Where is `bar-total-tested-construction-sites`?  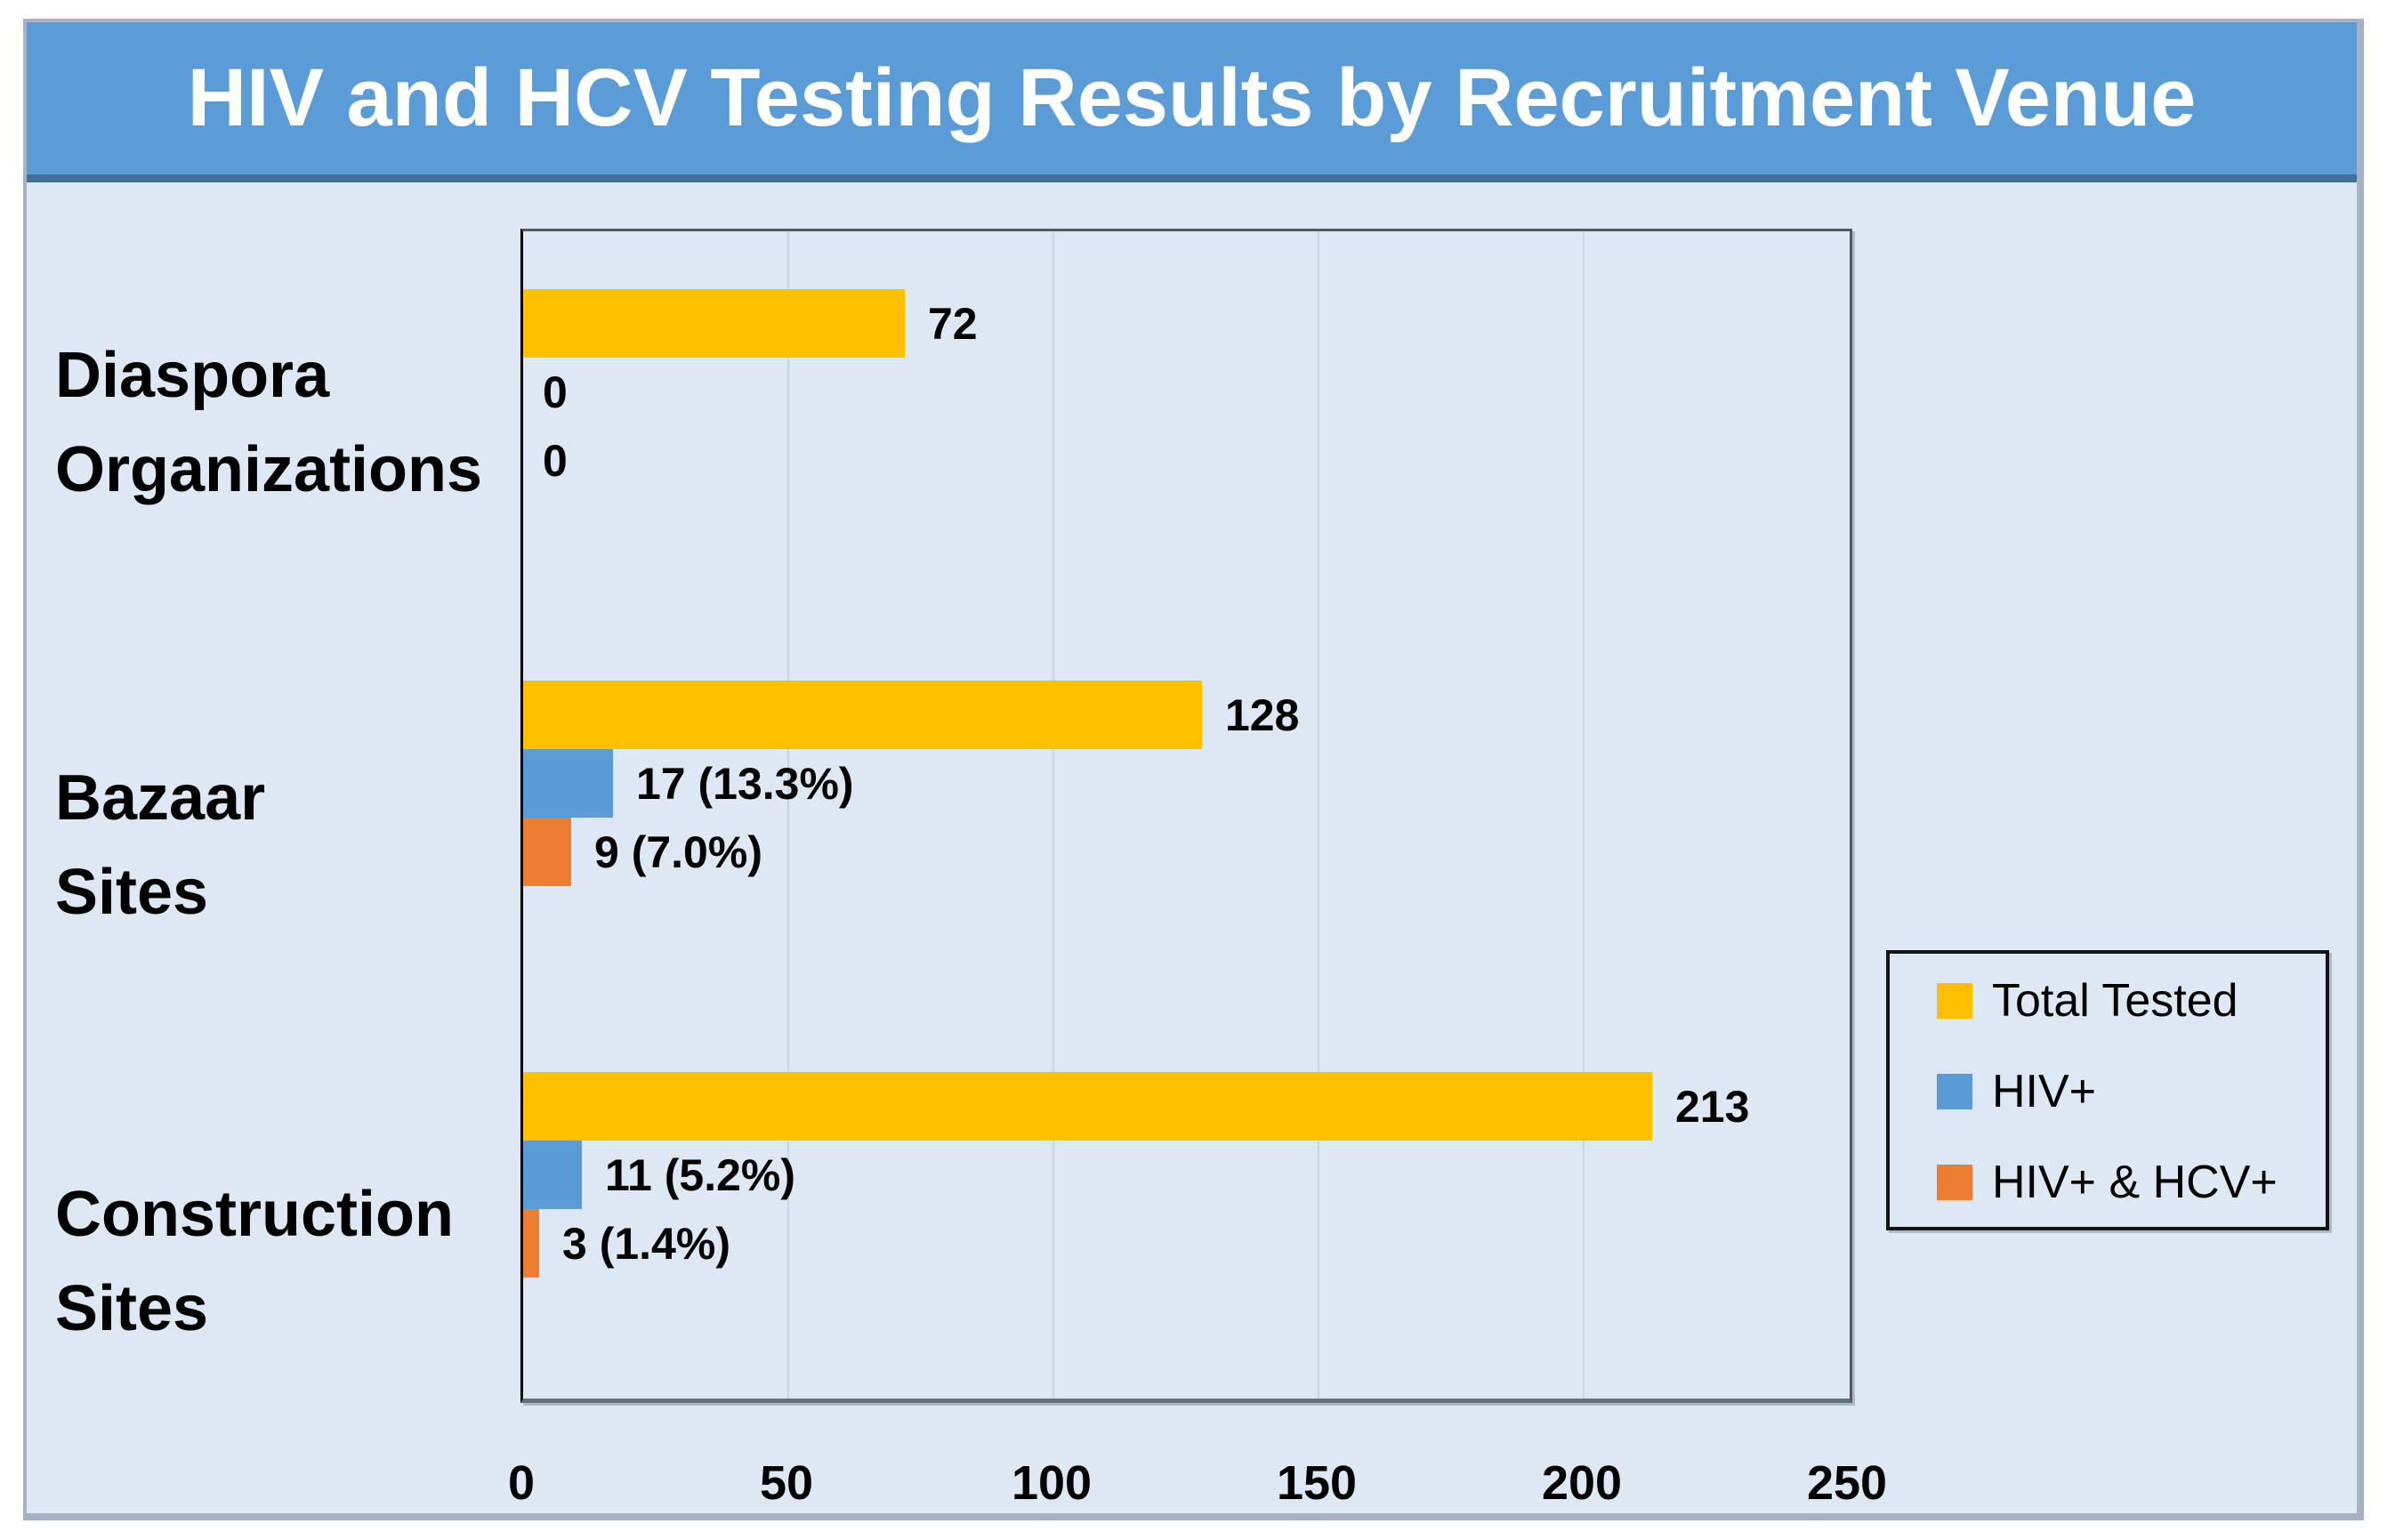 bar-total-tested-construction-sites is located at coordinates (1087, 1106).